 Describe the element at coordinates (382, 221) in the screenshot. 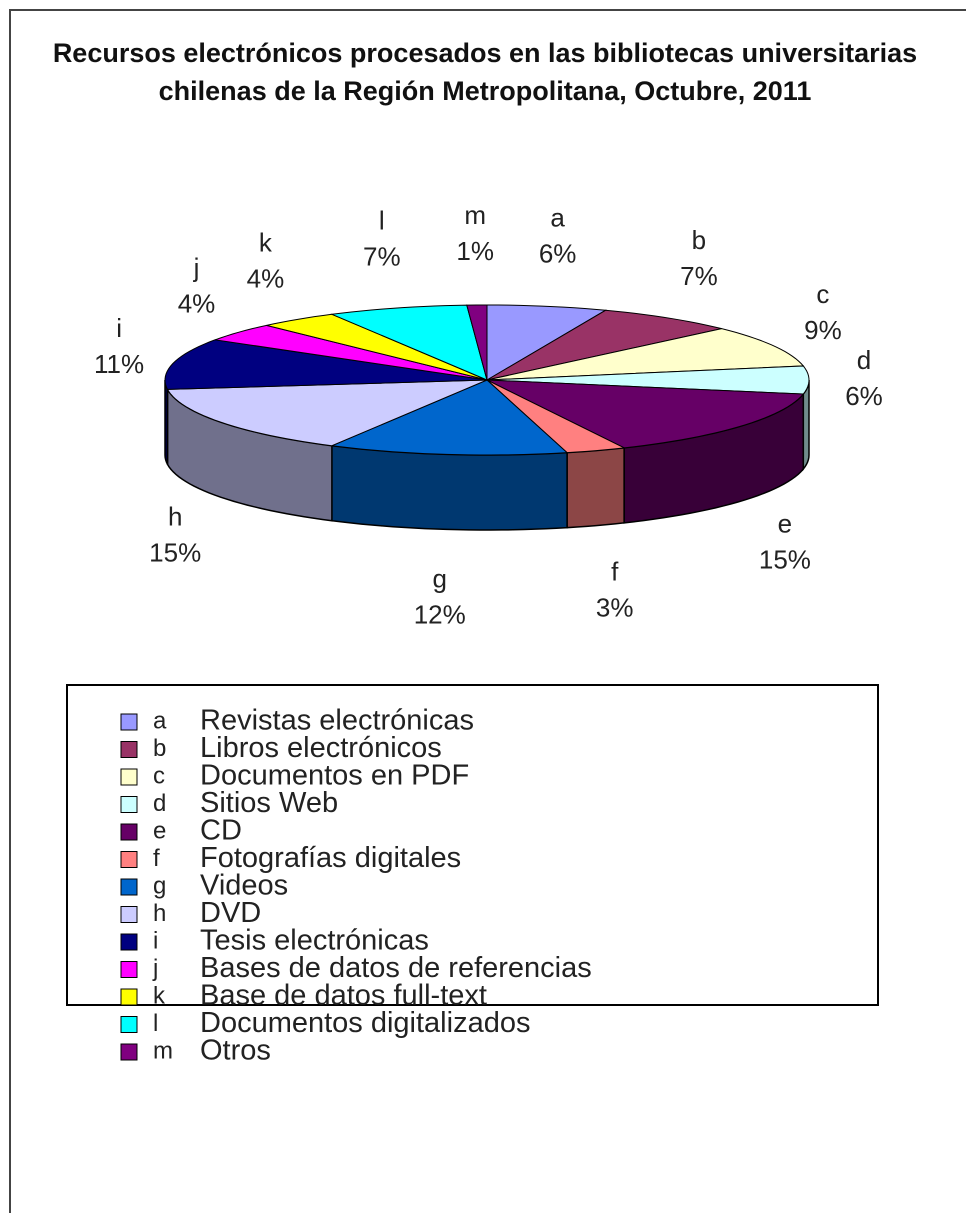

I see `slice-letter: l` at that location.